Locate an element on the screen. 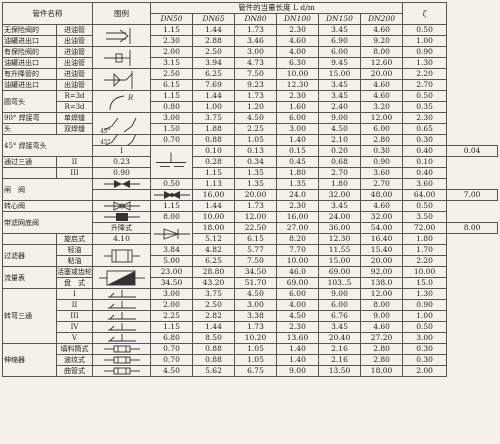 The image size is (500, 444). equiv-length-value: 1.00 is located at coordinates (213, 107).